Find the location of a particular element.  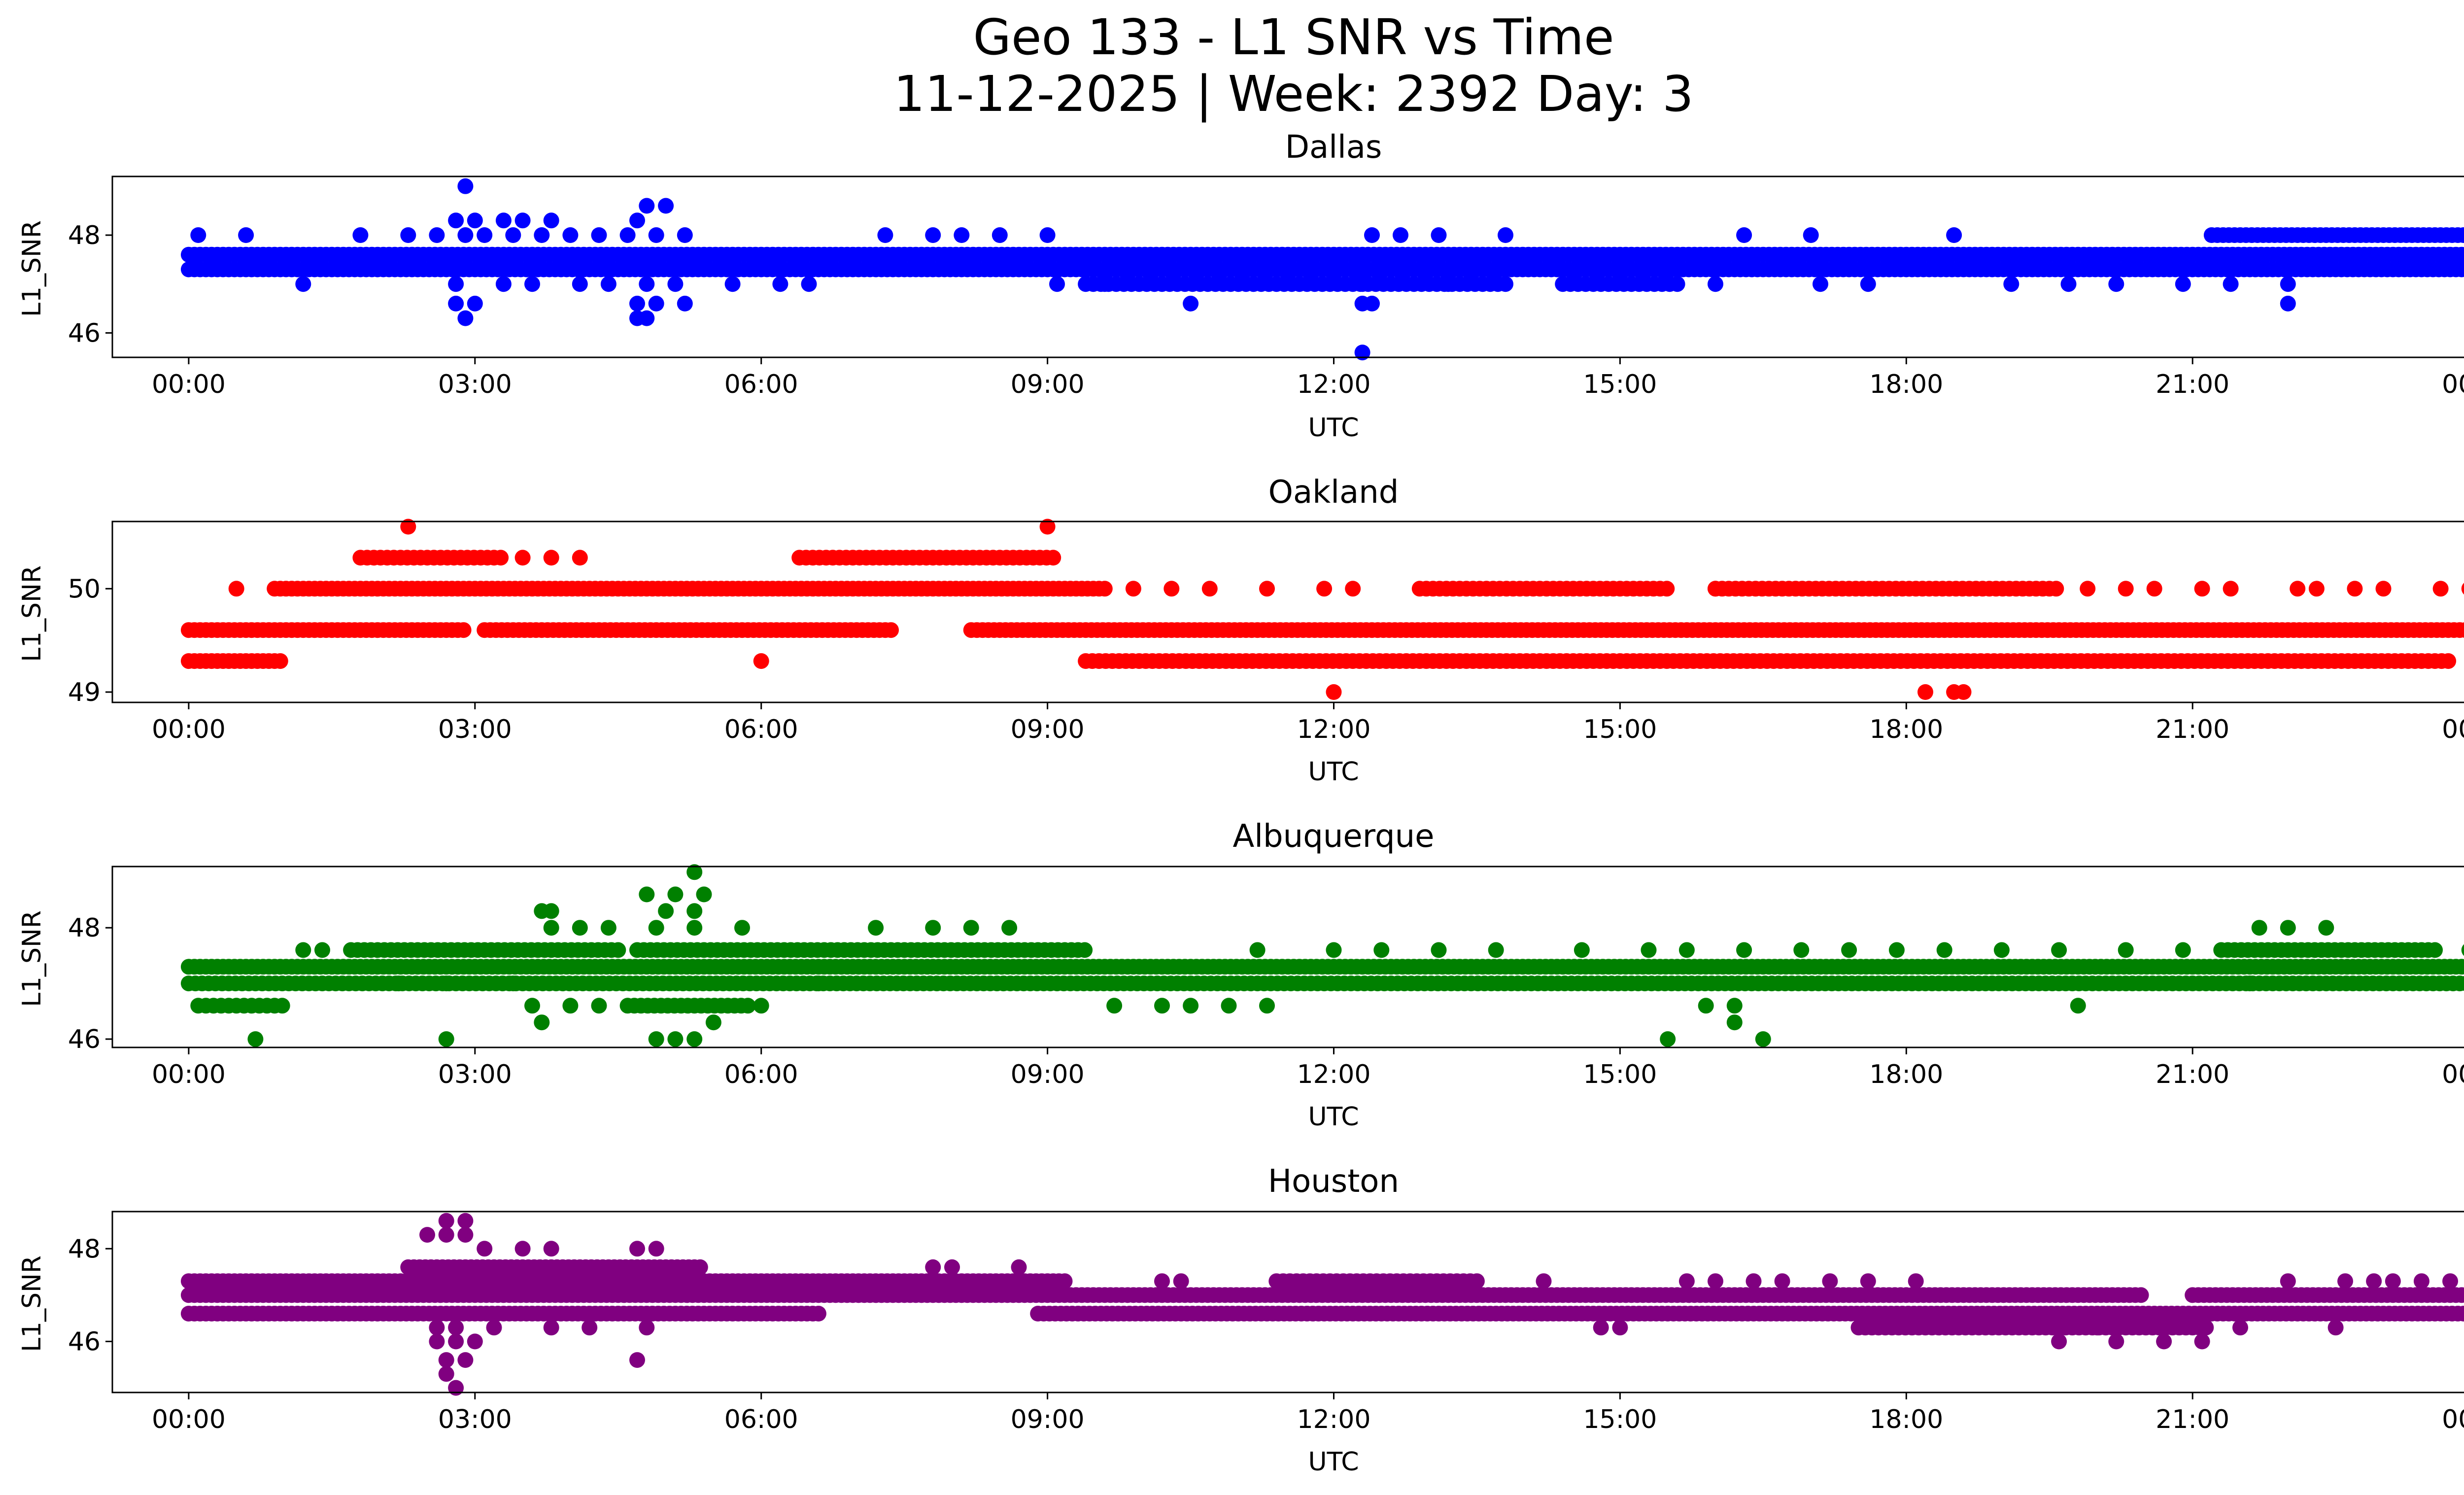

x-tick-label: 15:00 is located at coordinates (1620, 1074).